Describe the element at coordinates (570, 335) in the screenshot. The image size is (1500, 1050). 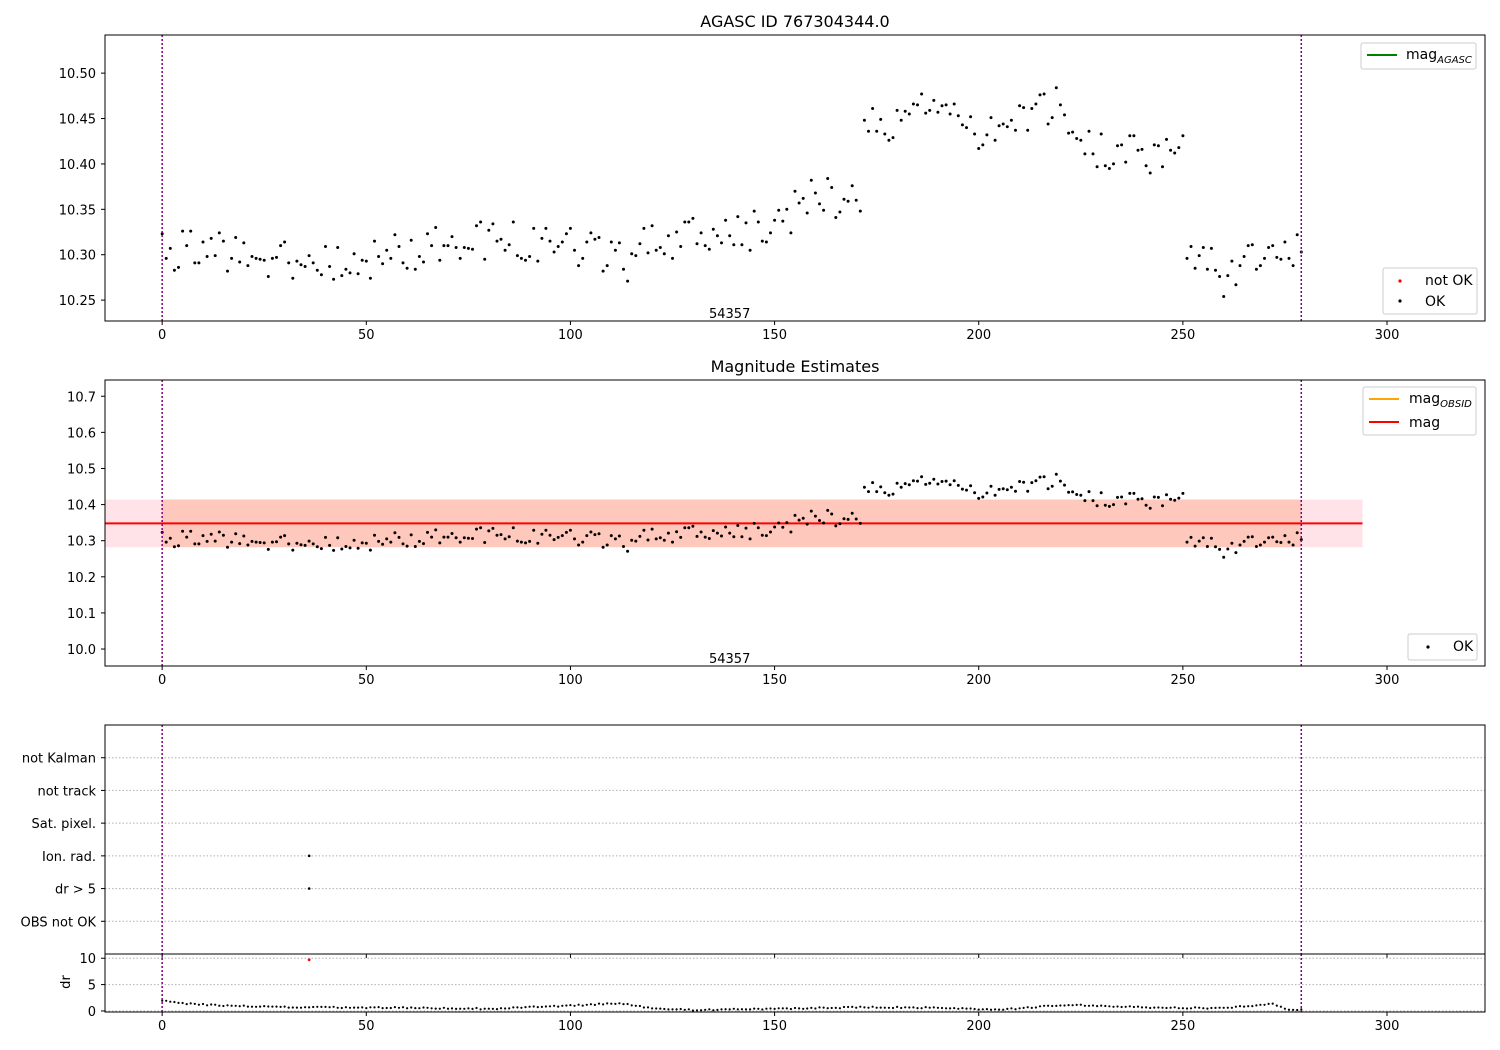
I see `x-tick-label: 100` at that location.